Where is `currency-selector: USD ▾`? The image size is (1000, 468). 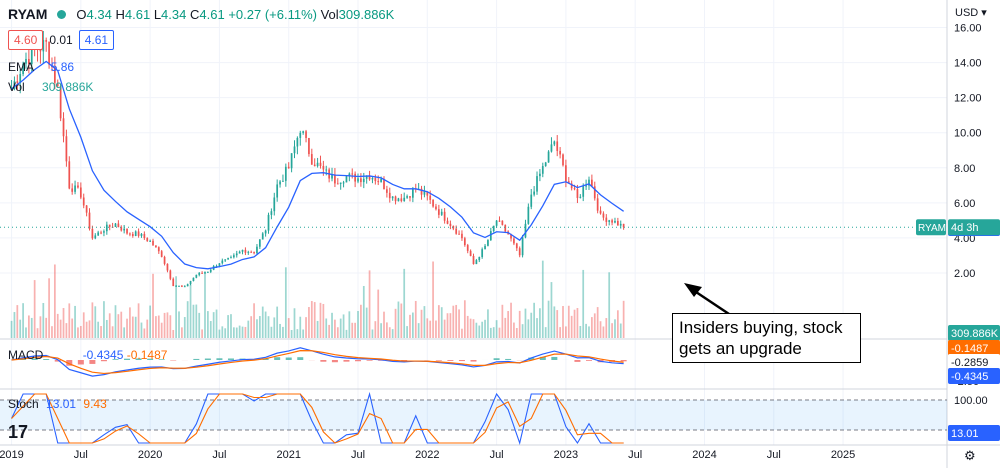 currency-selector: USD ▾ is located at coordinates (971, 13).